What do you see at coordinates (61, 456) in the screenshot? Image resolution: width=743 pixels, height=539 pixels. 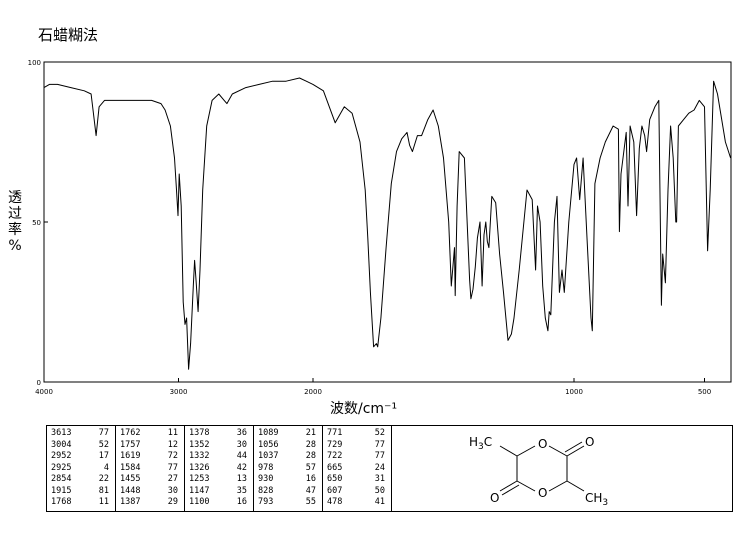 I see `peak-wavenumber: 2952` at bounding box center [61, 456].